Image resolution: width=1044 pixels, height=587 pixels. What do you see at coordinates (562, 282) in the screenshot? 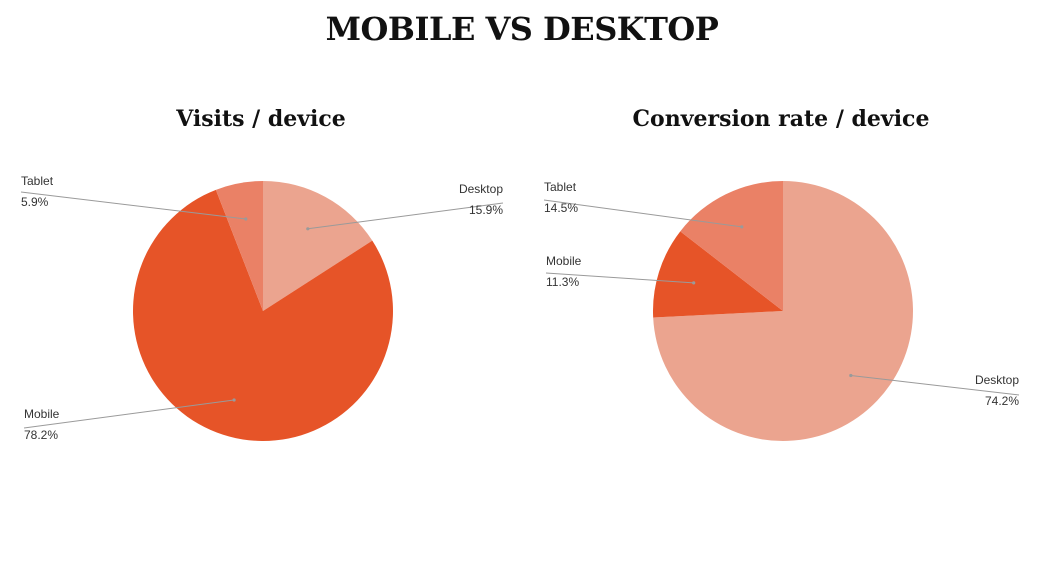
I see `slice-value-mobile: 11.3%` at bounding box center [562, 282].